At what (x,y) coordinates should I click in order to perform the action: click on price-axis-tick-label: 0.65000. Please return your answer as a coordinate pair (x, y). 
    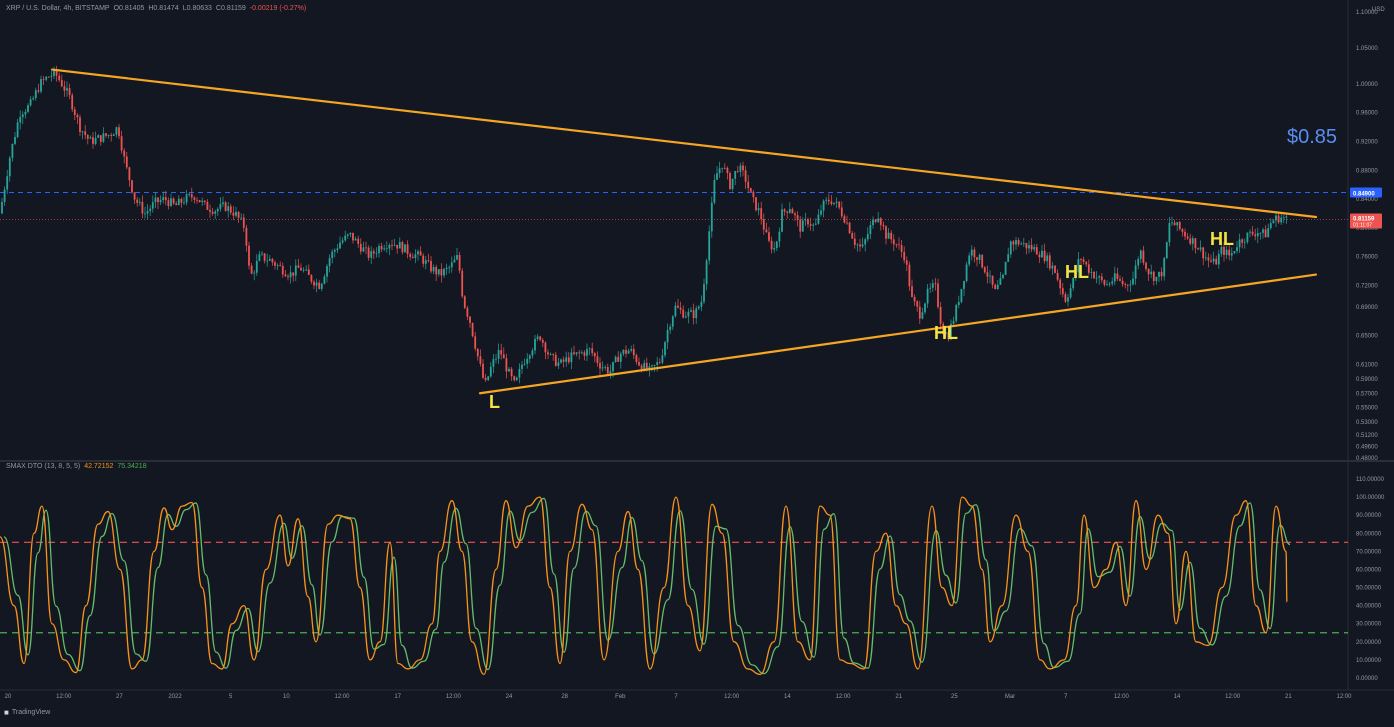
    Looking at the image, I should click on (1367, 337).